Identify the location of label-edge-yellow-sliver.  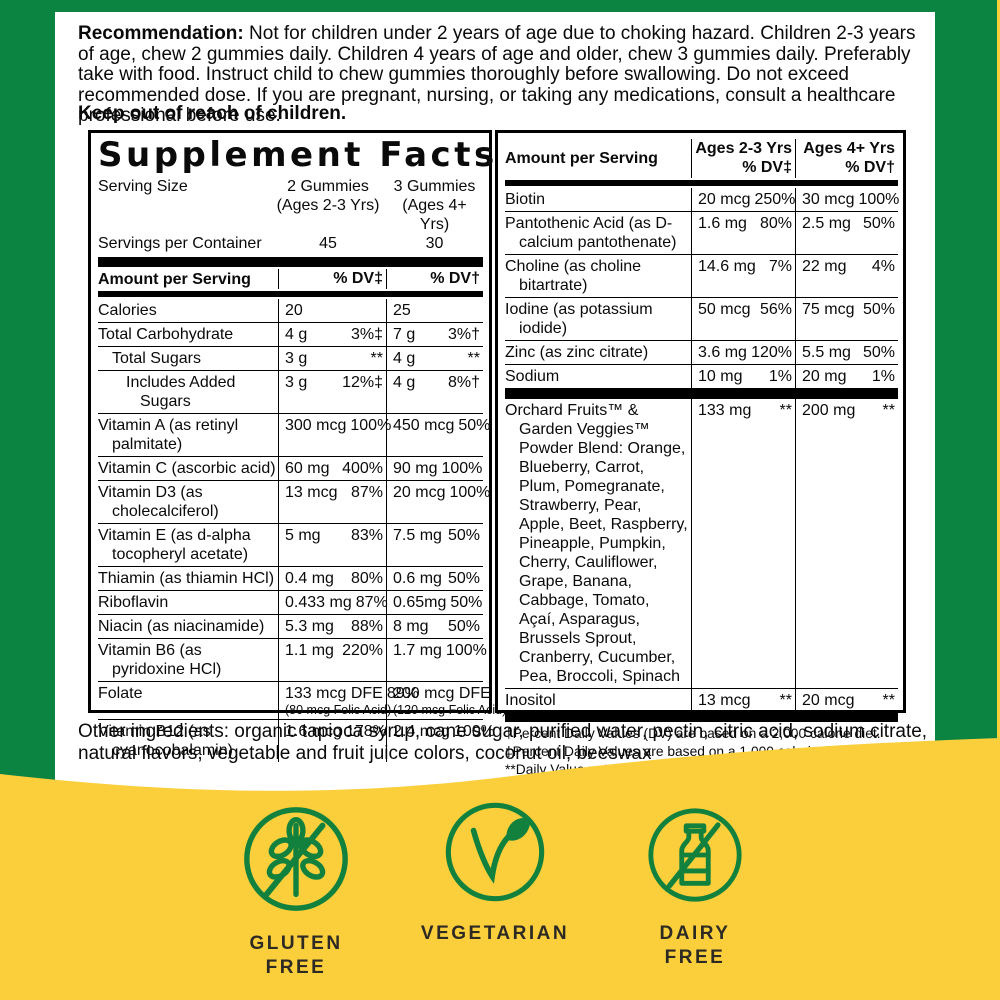
(998, 395).